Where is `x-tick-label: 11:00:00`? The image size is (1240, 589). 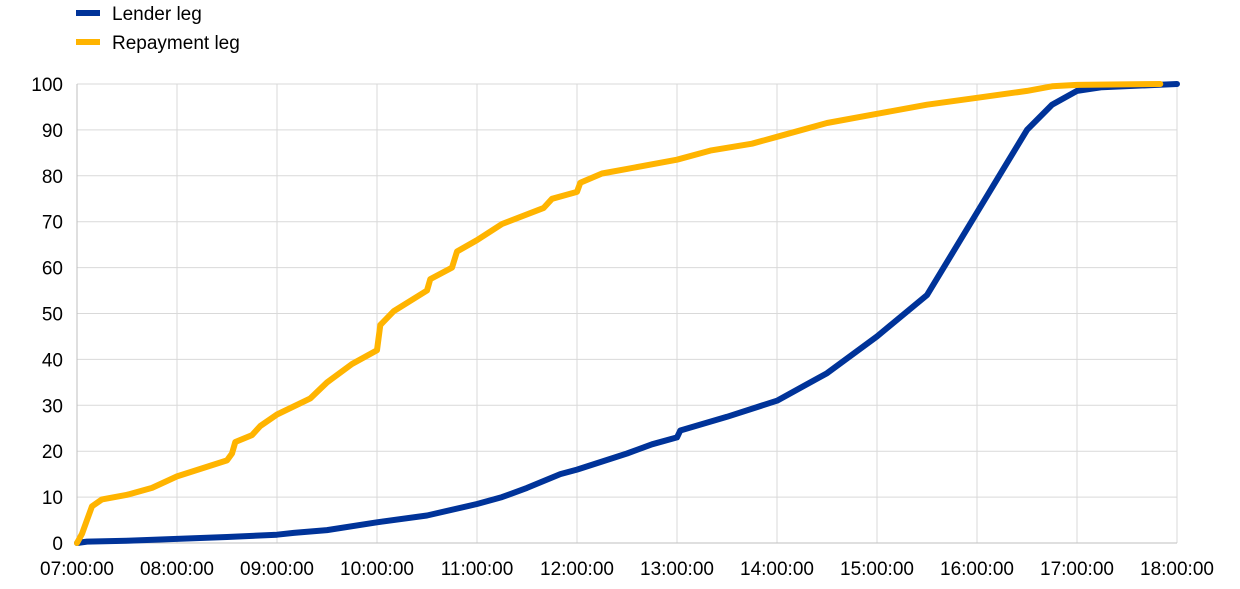 x-tick-label: 11:00:00 is located at coordinates (477, 569).